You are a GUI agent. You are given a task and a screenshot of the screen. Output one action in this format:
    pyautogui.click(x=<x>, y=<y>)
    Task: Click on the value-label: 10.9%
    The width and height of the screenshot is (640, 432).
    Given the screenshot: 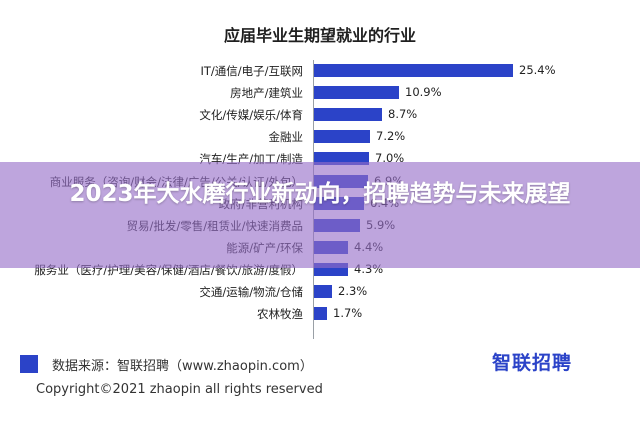 What is the action you would take?
    pyautogui.click(x=423, y=92)
    